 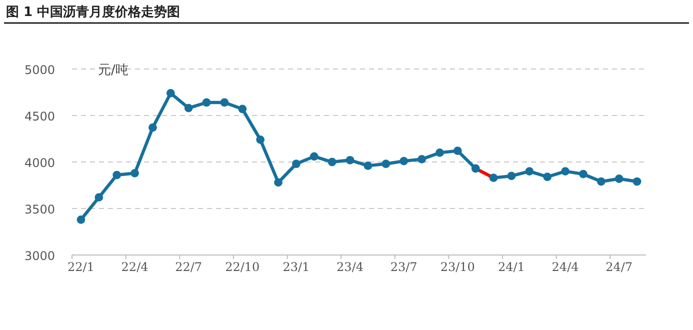 I want to click on x-tick-label: 22/1, so click(x=80, y=267).